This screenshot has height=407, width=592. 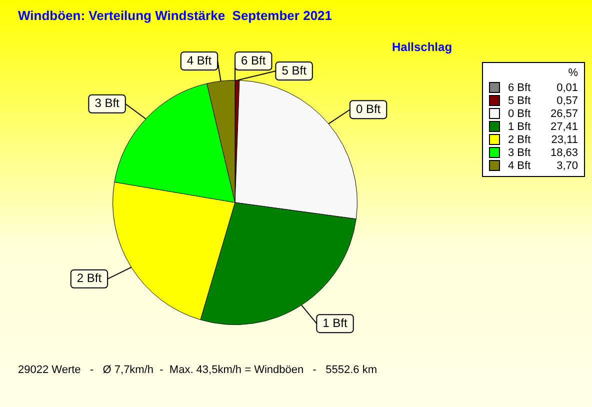 I want to click on legend-title: %, so click(x=572, y=74).